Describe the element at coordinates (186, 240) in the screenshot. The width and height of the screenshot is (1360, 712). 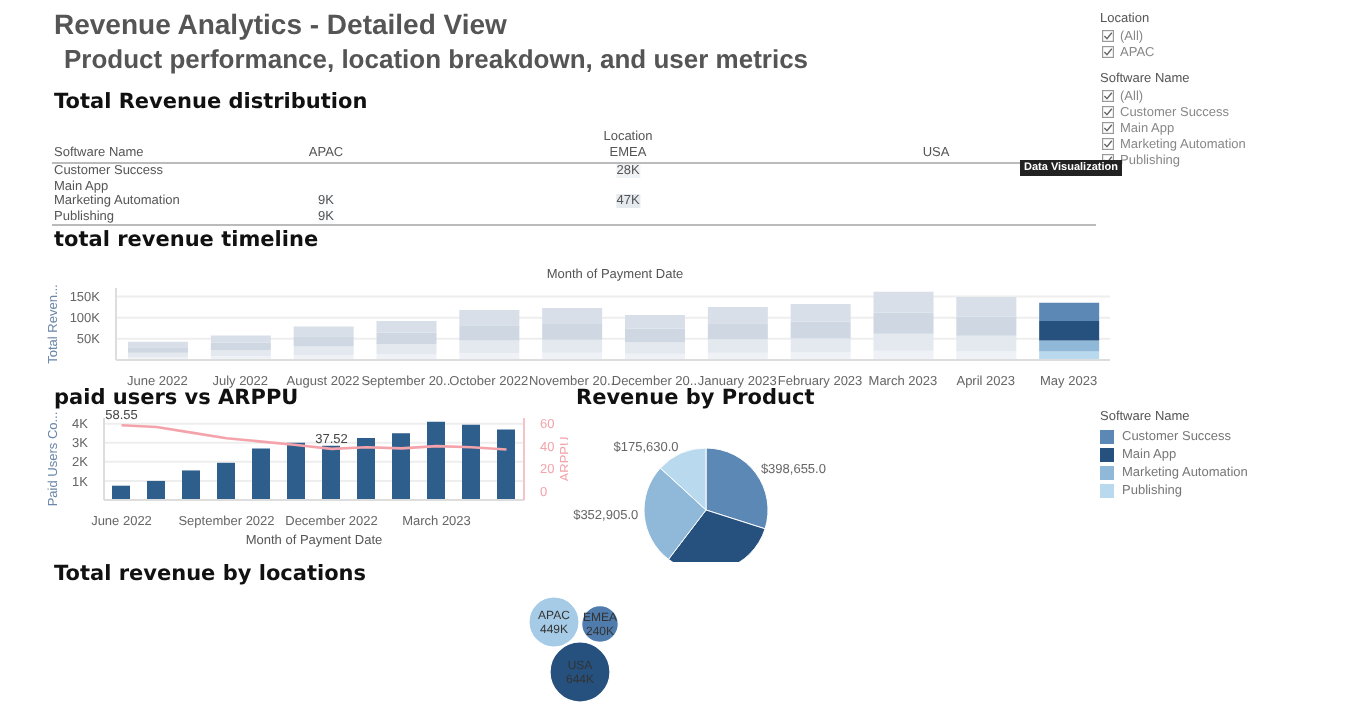
I see `chart-title: total revenue timeline` at that location.